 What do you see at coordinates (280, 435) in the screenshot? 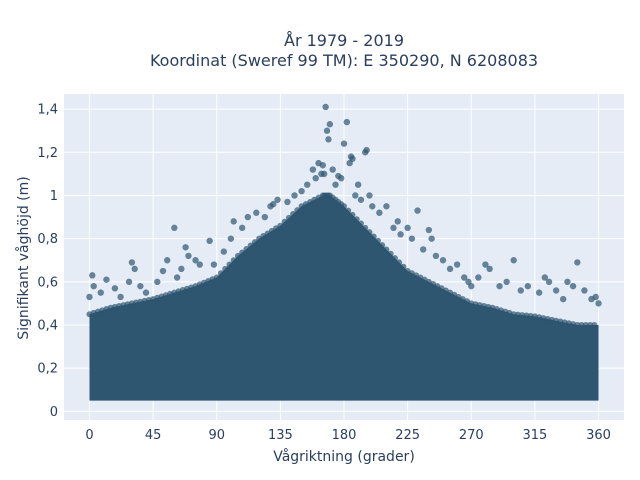
I see `x-tick-label: 135` at bounding box center [280, 435].